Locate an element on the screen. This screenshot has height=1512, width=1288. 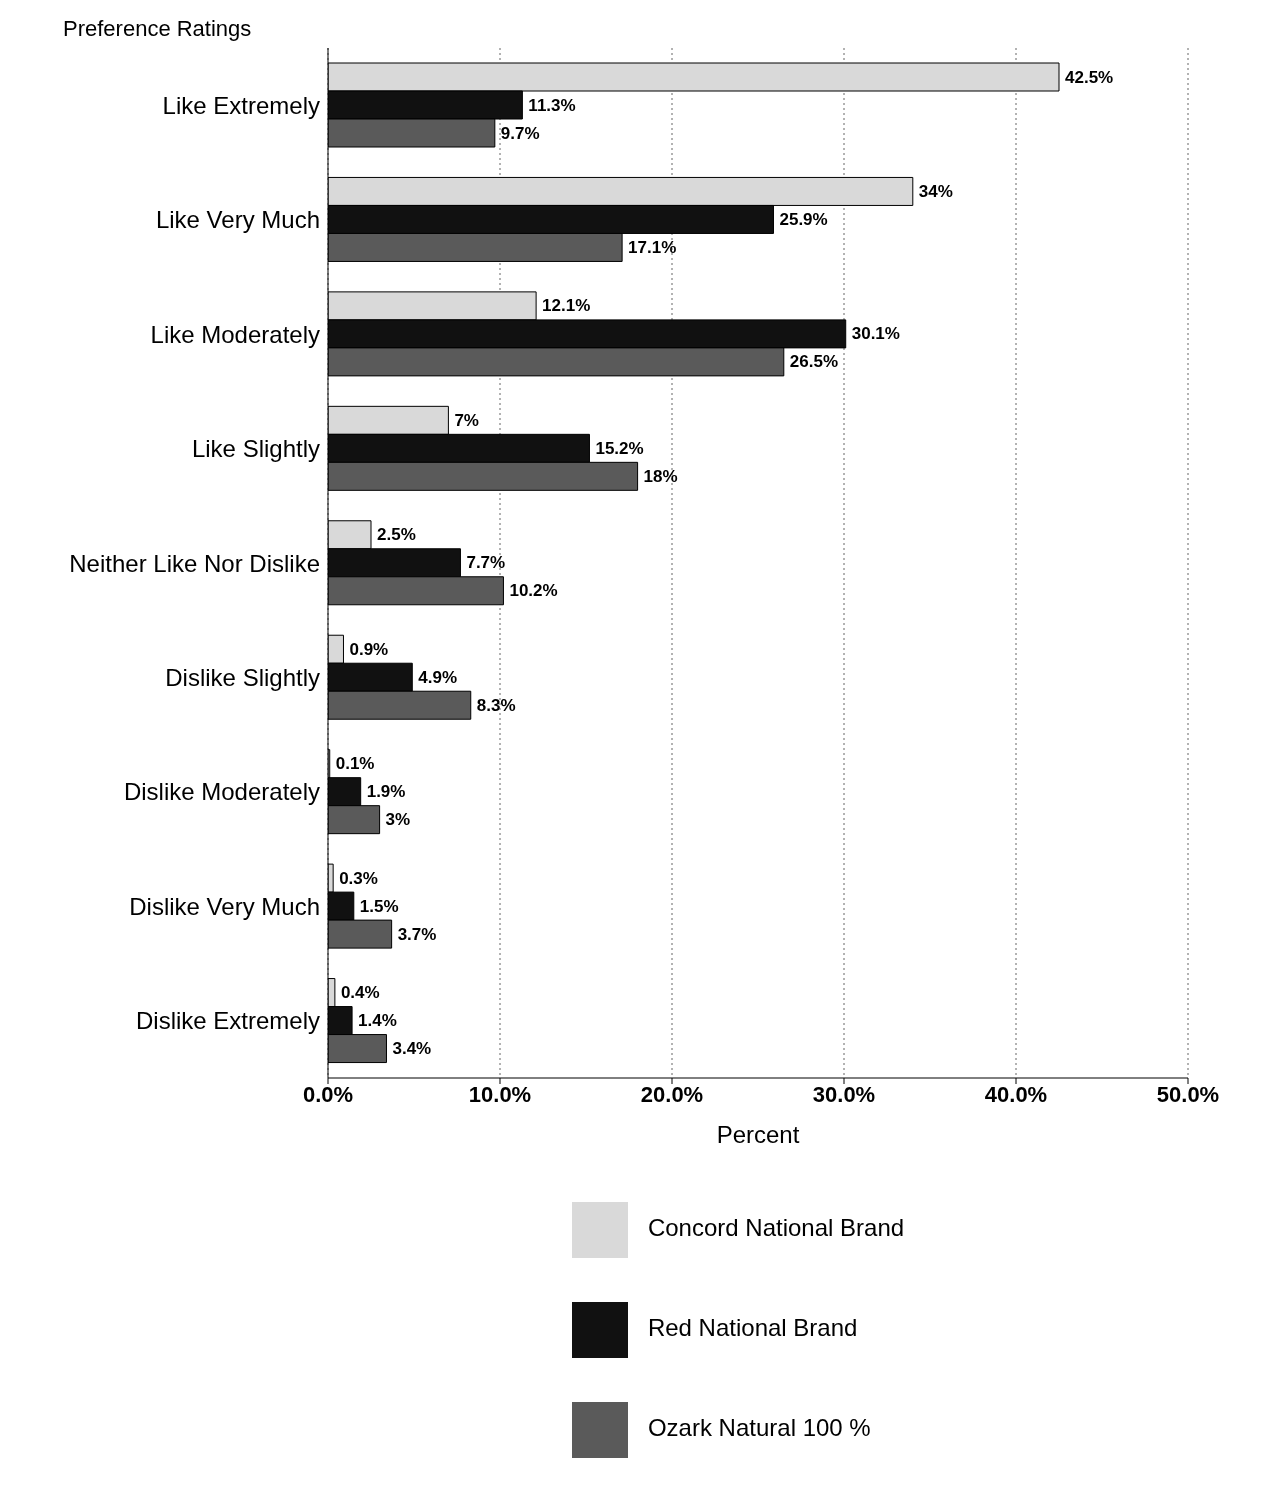
data-label: 26.5% is located at coordinates (813, 362).